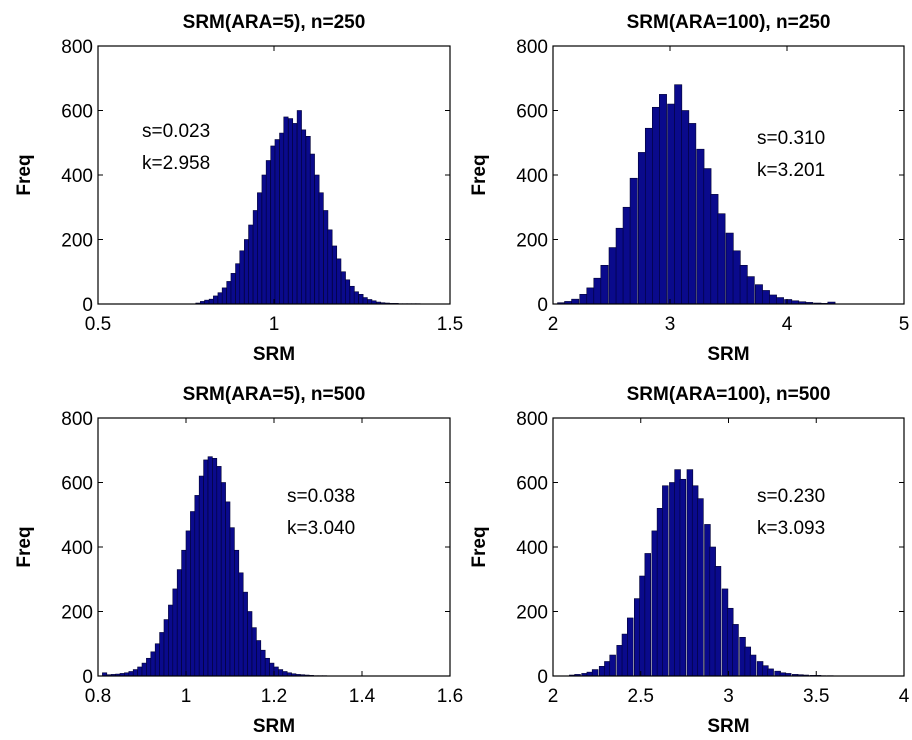  Describe the element at coordinates (450, 696) in the screenshot. I see `x-tick-label: 1.6` at that location.